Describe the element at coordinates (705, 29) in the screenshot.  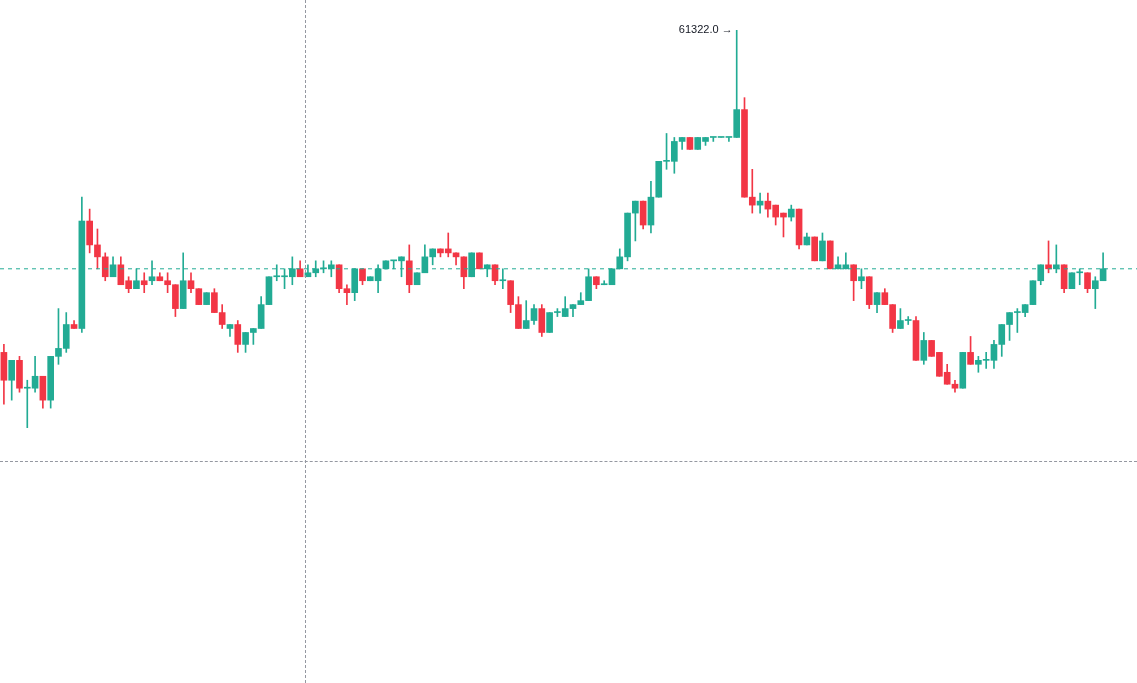
I see `annotation: 61322.0 →` at that location.